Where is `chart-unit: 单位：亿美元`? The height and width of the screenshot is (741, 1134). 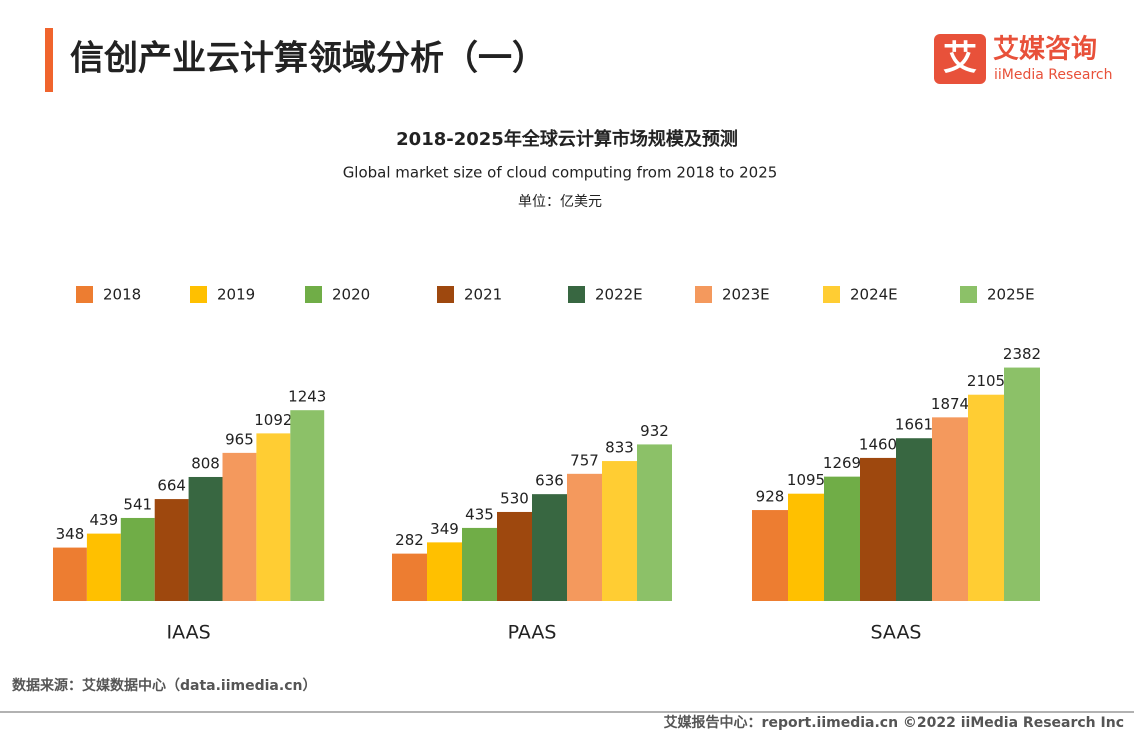 chart-unit: 单位：亿美元 is located at coordinates (560, 202).